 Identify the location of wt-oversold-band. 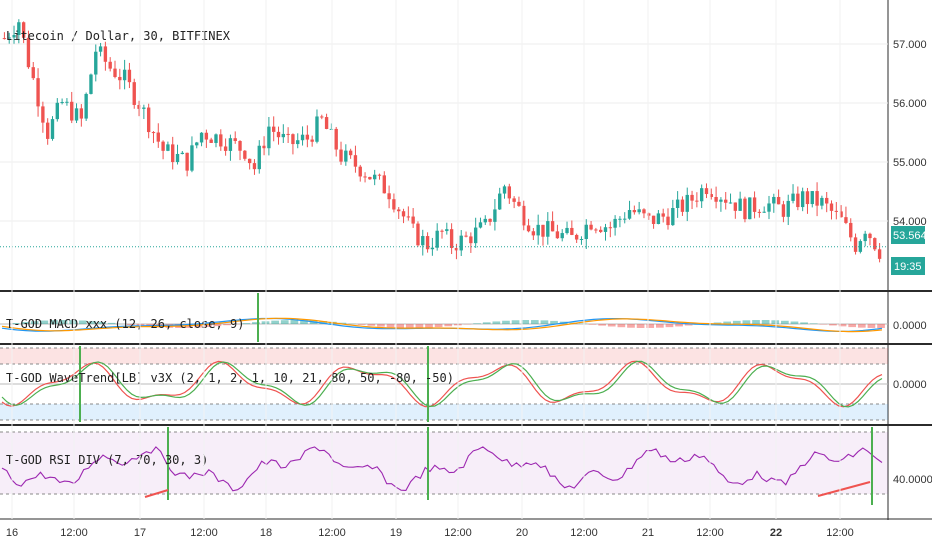
(444, 412).